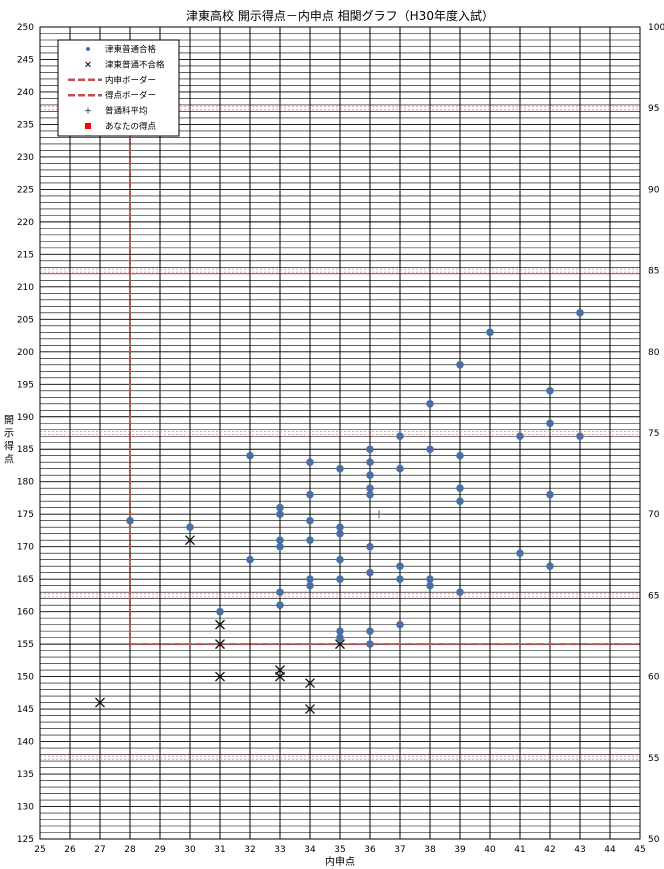 The height and width of the screenshot is (869, 664). What do you see at coordinates (25, 418) in the screenshot?
I see `y-tick-label: 190` at bounding box center [25, 418].